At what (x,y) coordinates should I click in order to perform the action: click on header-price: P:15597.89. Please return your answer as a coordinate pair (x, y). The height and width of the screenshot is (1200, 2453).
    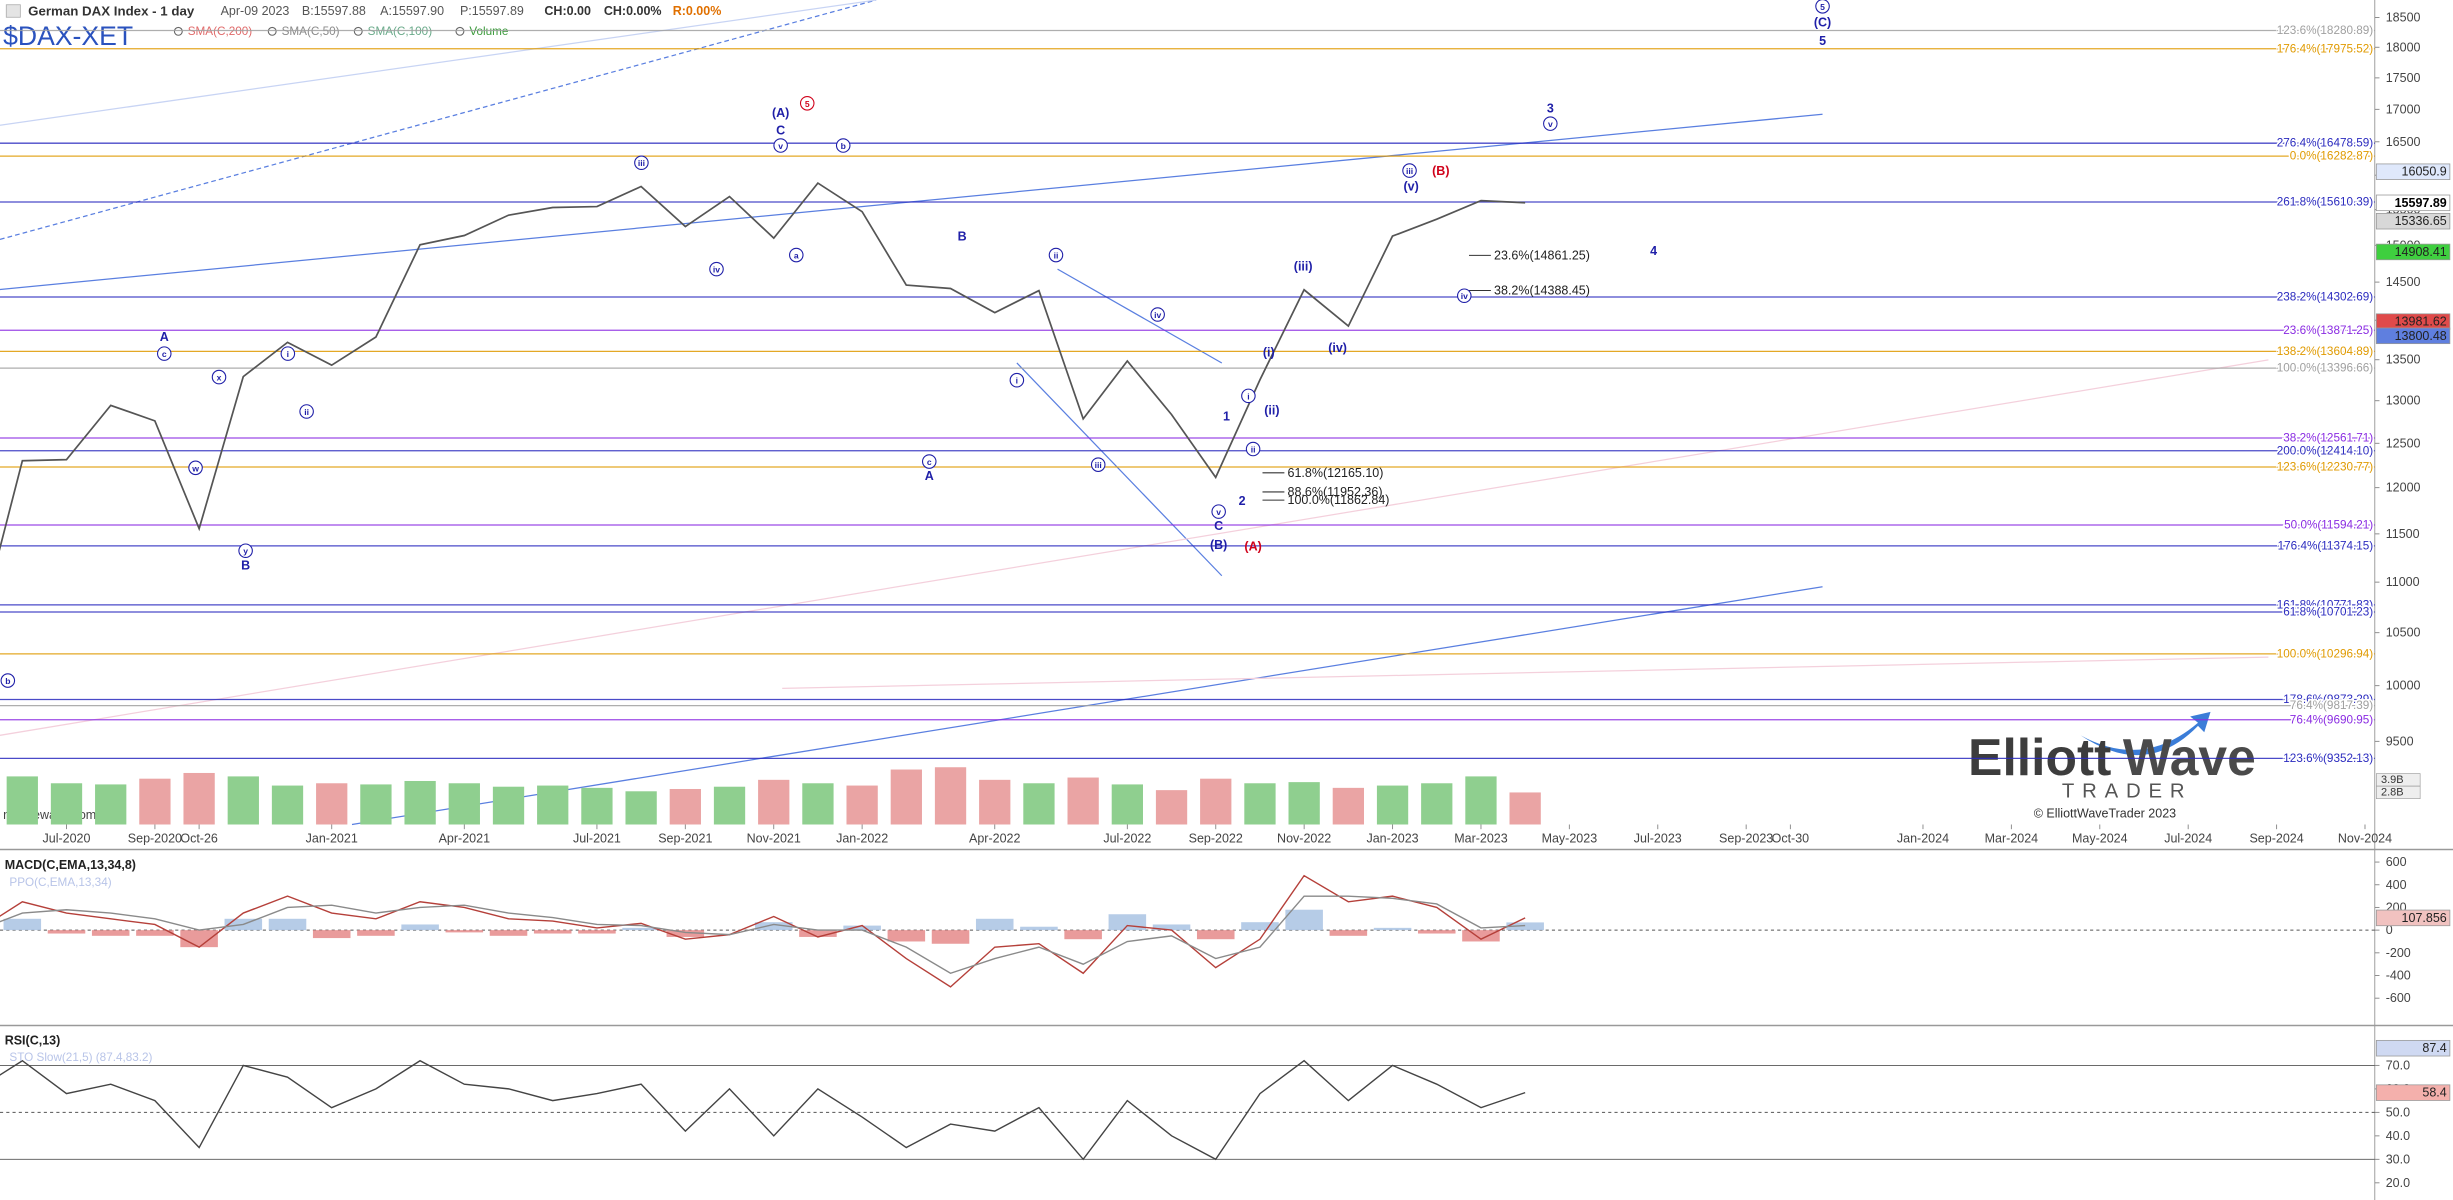
    Looking at the image, I should click on (492, 11).